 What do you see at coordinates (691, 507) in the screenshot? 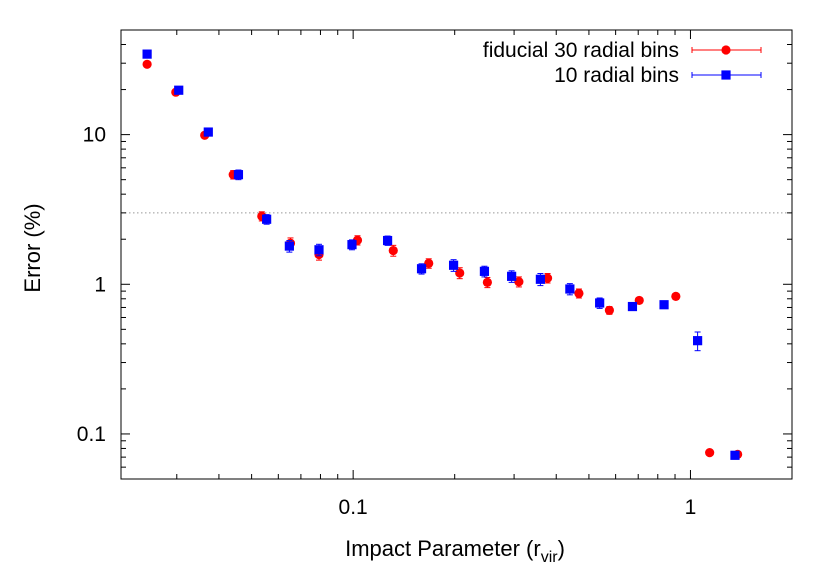
I see `x-tick-label: 1` at bounding box center [691, 507].